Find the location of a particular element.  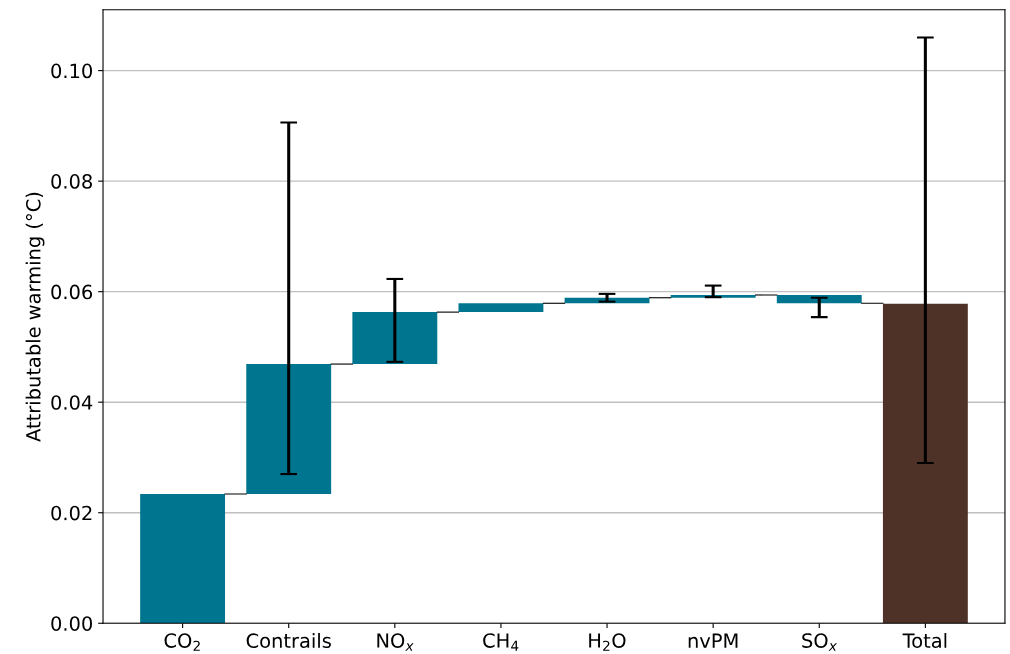

y-tick-label: 0.00 is located at coordinates (72, 623).